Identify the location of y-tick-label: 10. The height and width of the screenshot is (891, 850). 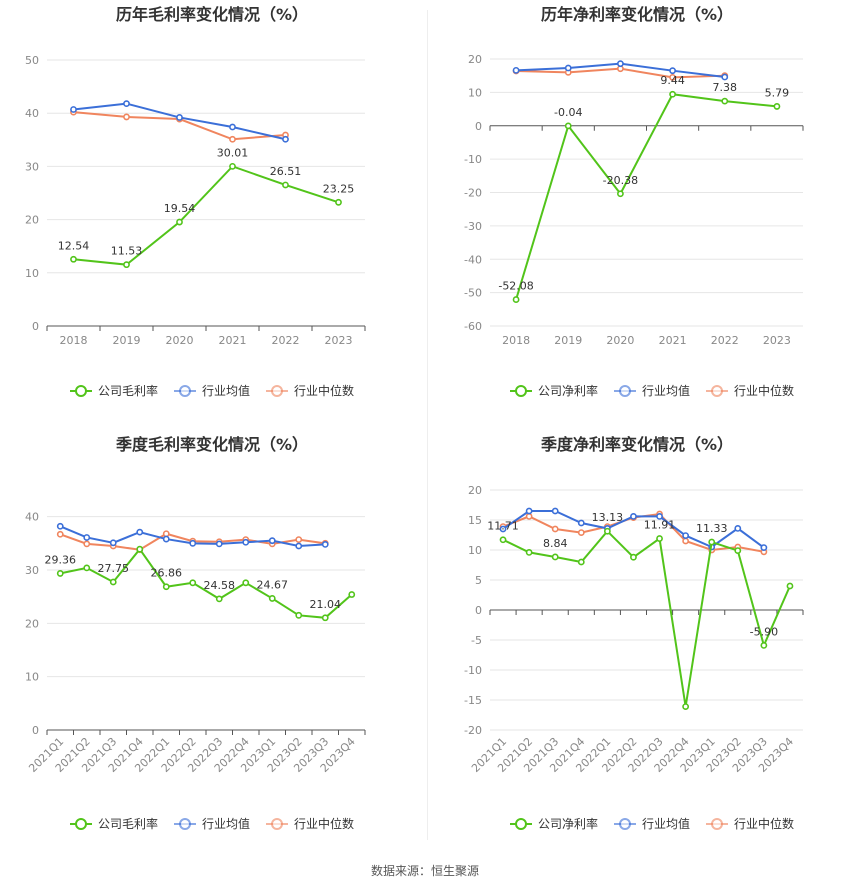
(32, 677).